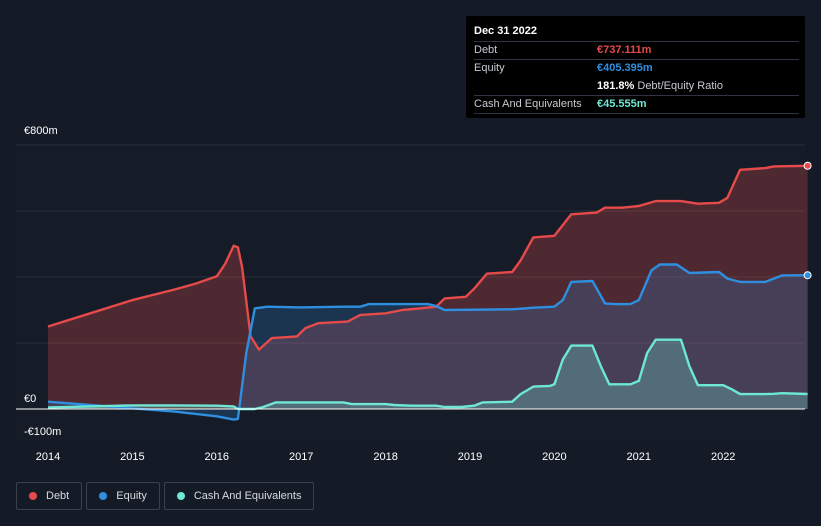 The width and height of the screenshot is (821, 526). Describe the element at coordinates (624, 50) in the screenshot. I see `tooltip-debt-value: €737.111m` at that location.